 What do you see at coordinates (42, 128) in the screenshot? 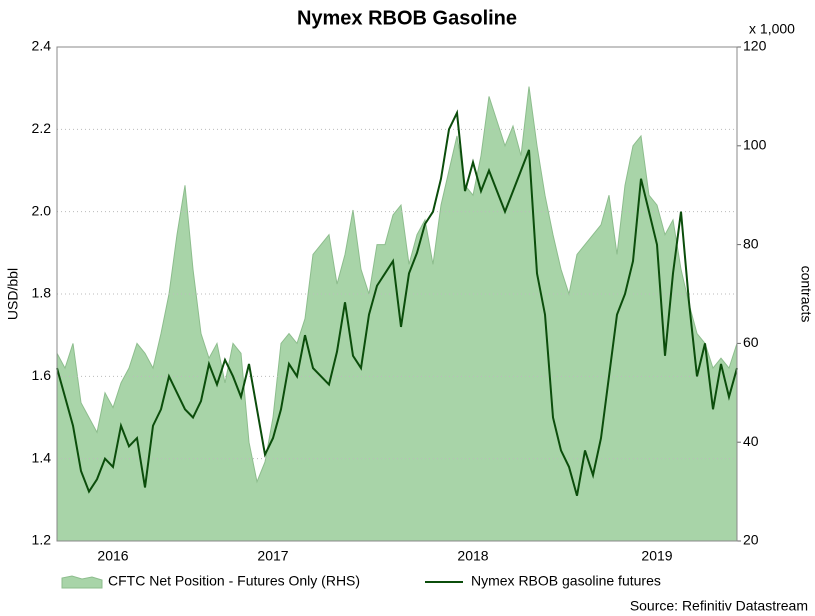
I see `y-tick-label: 2.2` at bounding box center [42, 128].